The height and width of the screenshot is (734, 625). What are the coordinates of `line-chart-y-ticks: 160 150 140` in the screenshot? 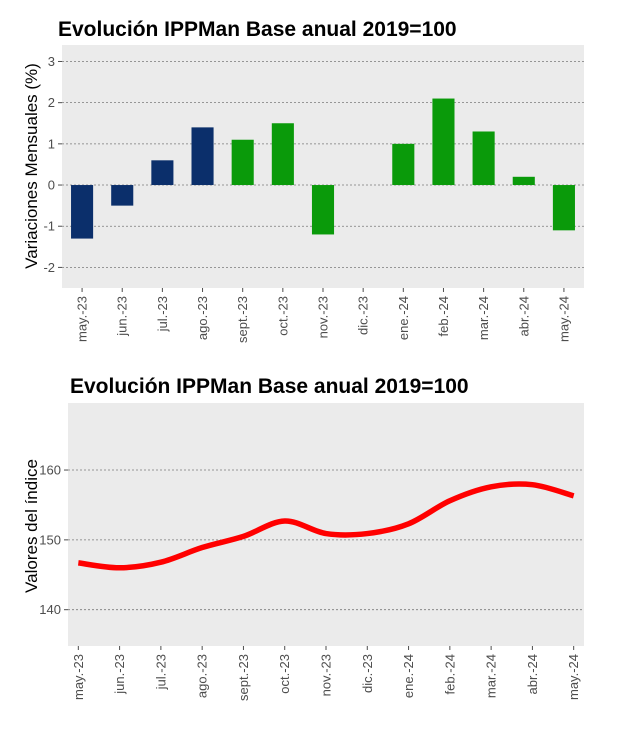 It's located at (53, 540).